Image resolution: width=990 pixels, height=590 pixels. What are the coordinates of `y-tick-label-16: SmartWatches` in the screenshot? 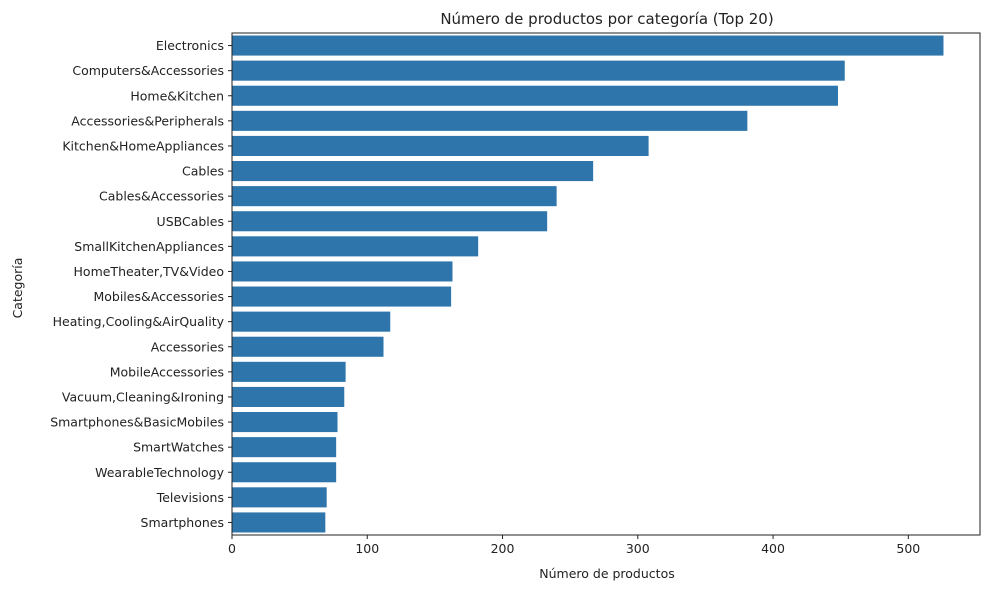 It's located at (178, 447).